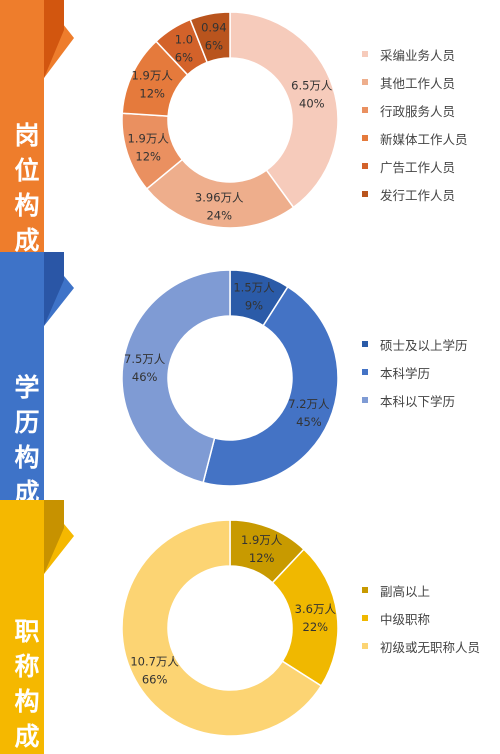  I want to click on legend-label: 广告工作人员, so click(418, 167).